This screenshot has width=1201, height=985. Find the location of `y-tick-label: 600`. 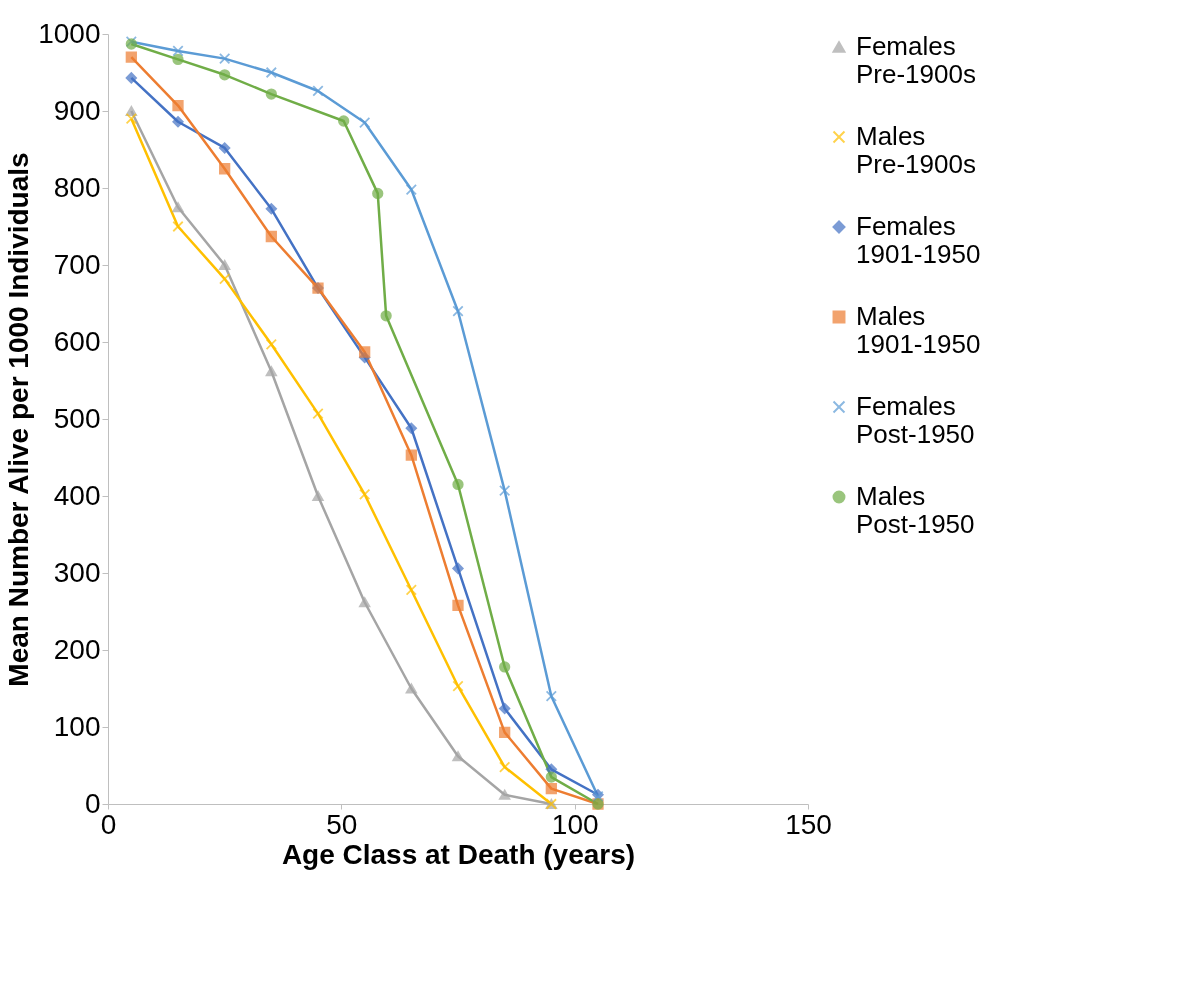

y-tick-label: 600 is located at coordinates (77, 341).